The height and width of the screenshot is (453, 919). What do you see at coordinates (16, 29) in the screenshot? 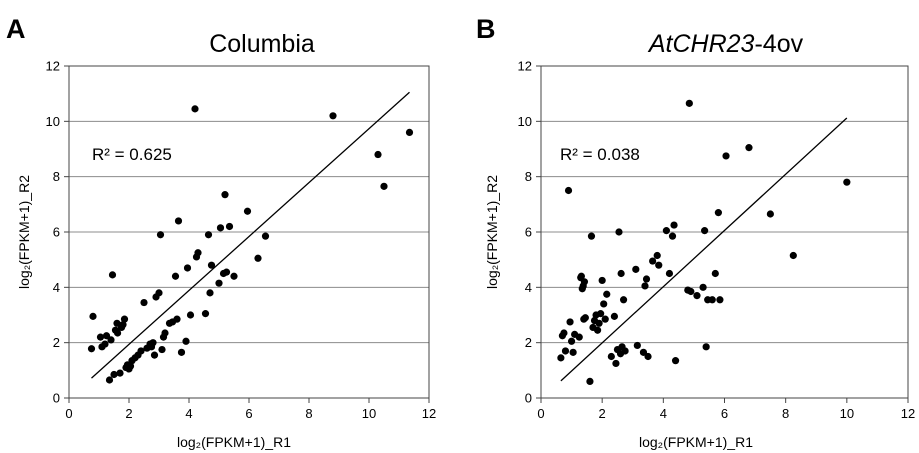
I see `panel-letter-a: A` at bounding box center [16, 29].